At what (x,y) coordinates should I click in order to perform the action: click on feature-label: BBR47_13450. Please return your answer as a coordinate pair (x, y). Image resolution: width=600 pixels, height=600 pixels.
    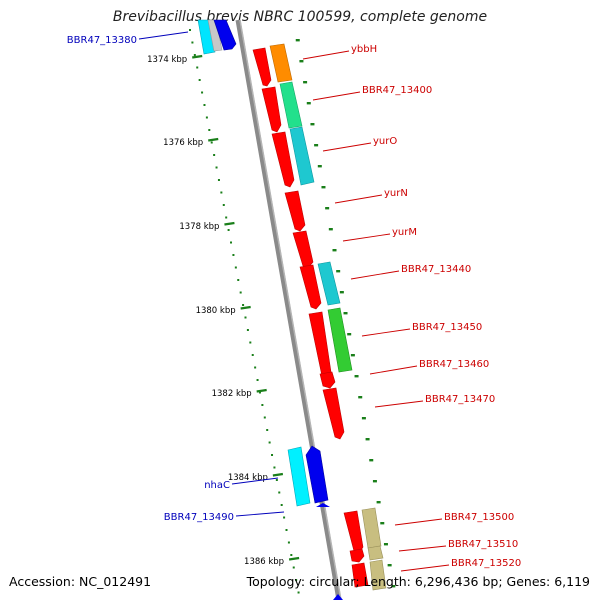
    Looking at the image, I should click on (447, 327).